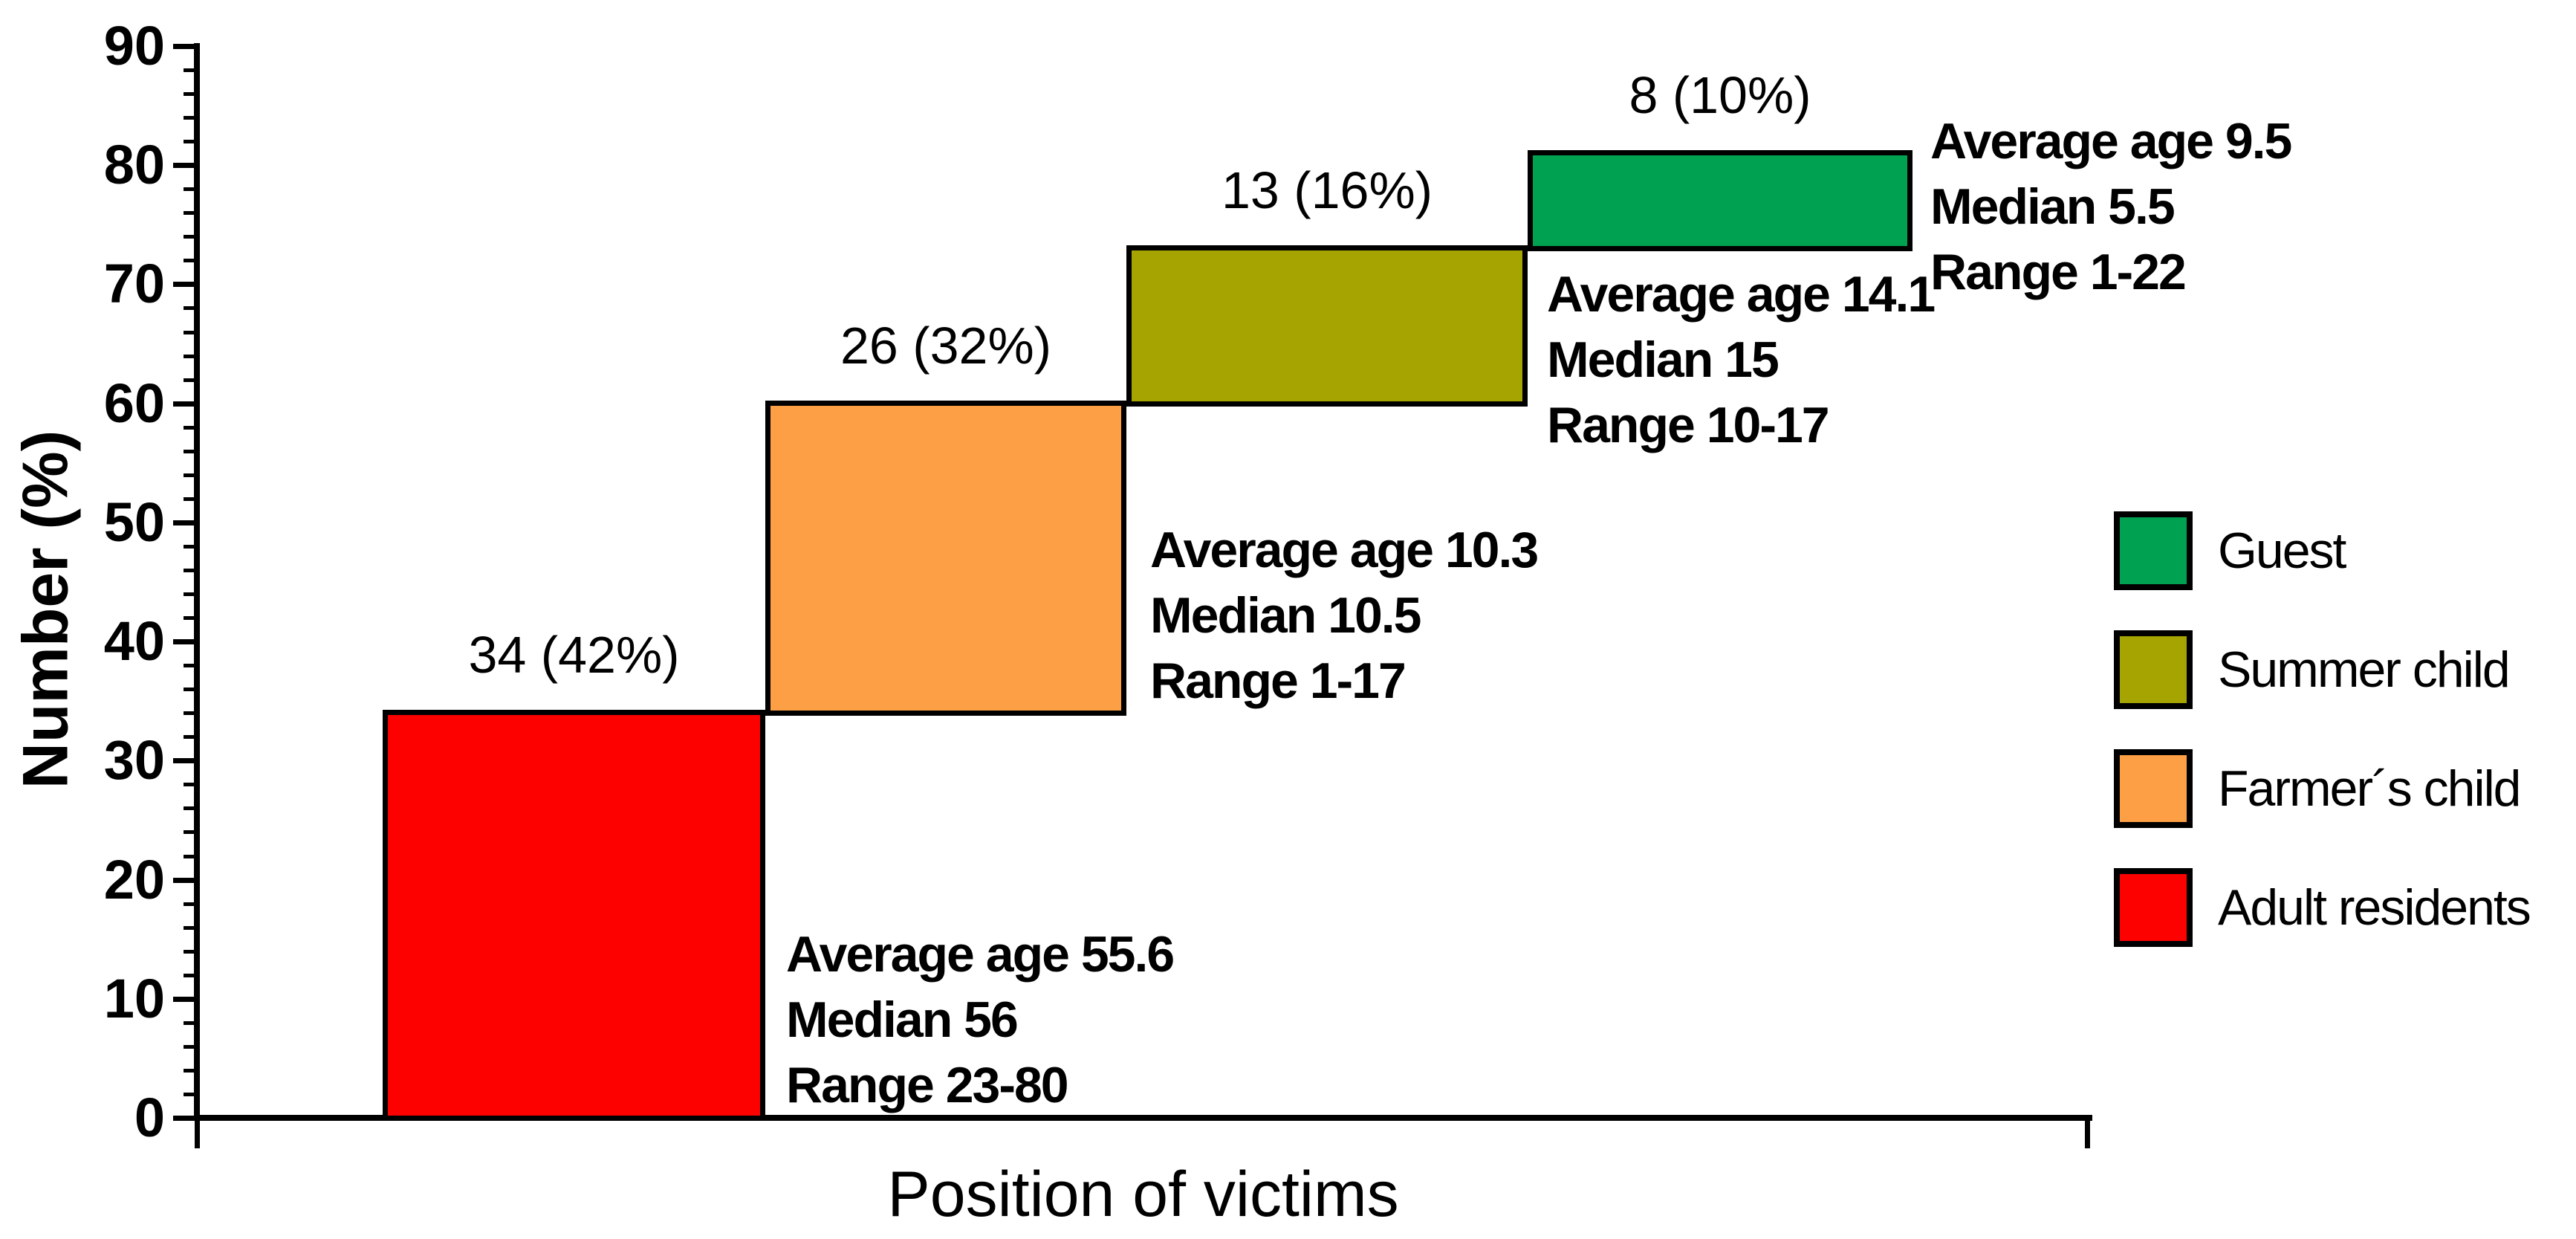 The height and width of the screenshot is (1239, 2576). Describe the element at coordinates (134, 522) in the screenshot. I see `y-tick-label: 50` at that location.